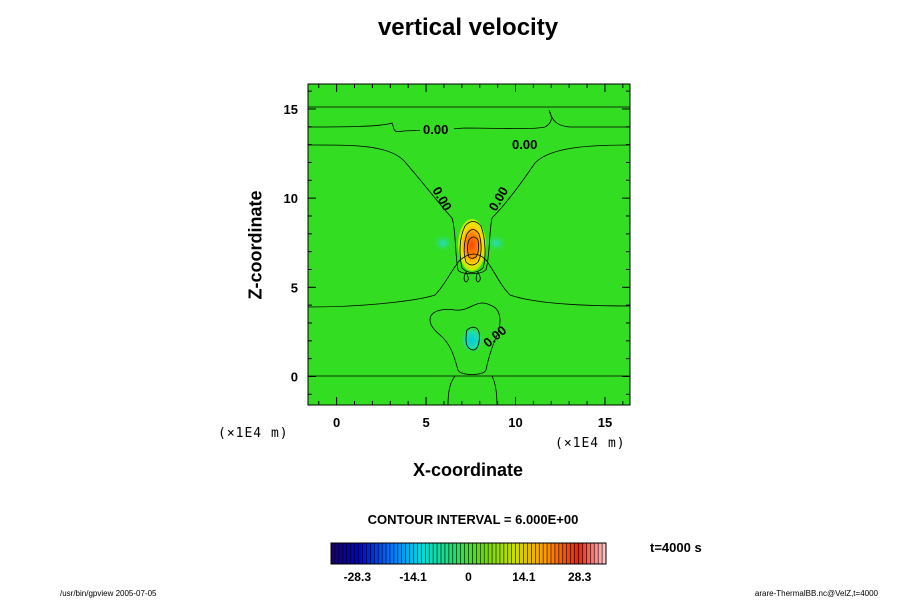 The image size is (900, 600). What do you see at coordinates (468, 27) in the screenshot?
I see `chart-title: vertical velocity` at bounding box center [468, 27].